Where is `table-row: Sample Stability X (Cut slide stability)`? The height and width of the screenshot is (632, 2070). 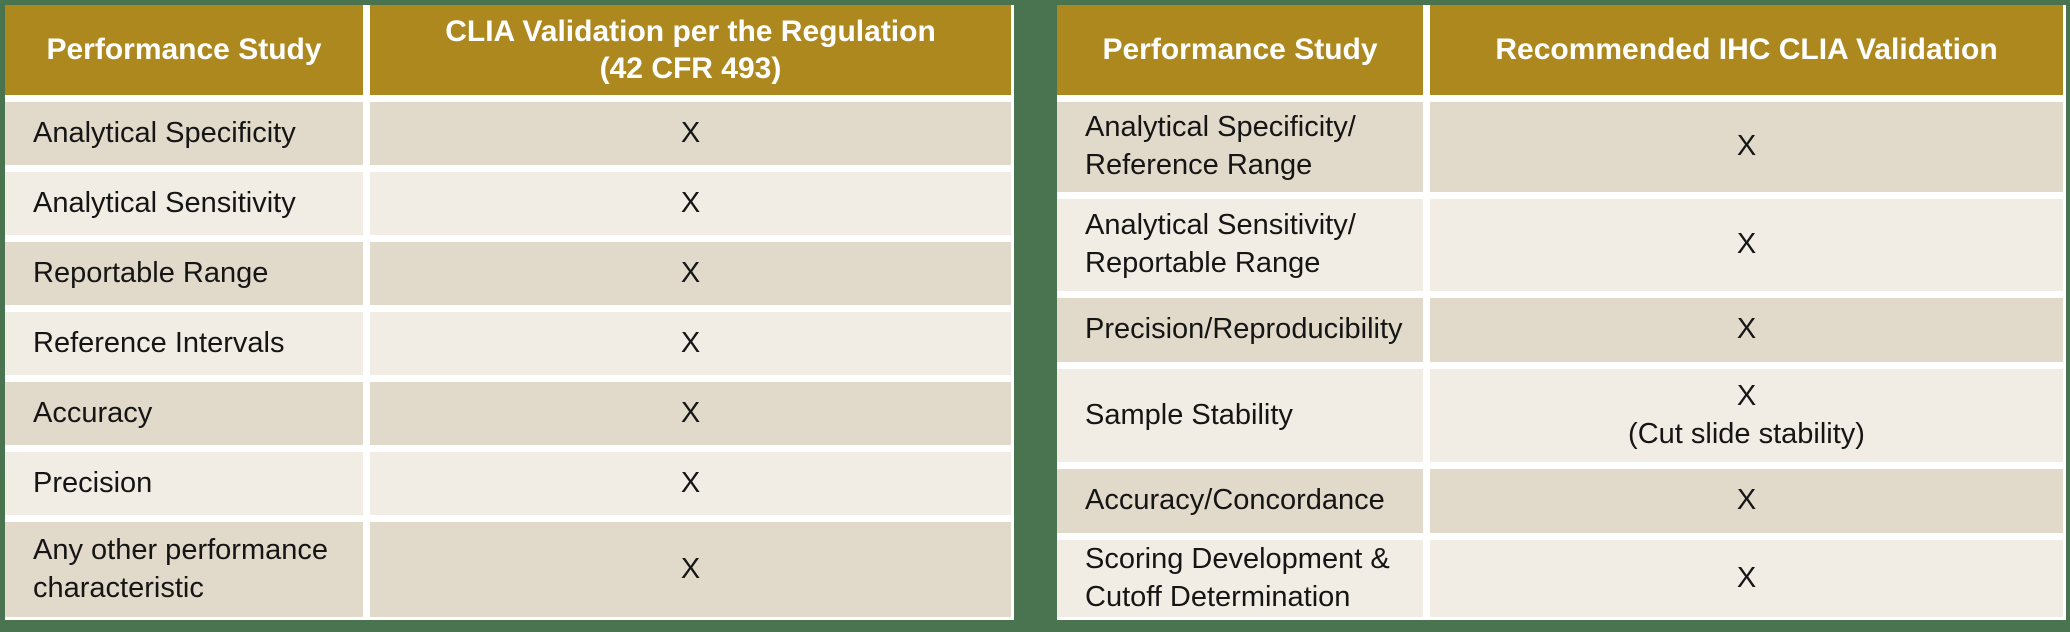 table-row: Sample Stability X (Cut slide stability) is located at coordinates (1560, 415).